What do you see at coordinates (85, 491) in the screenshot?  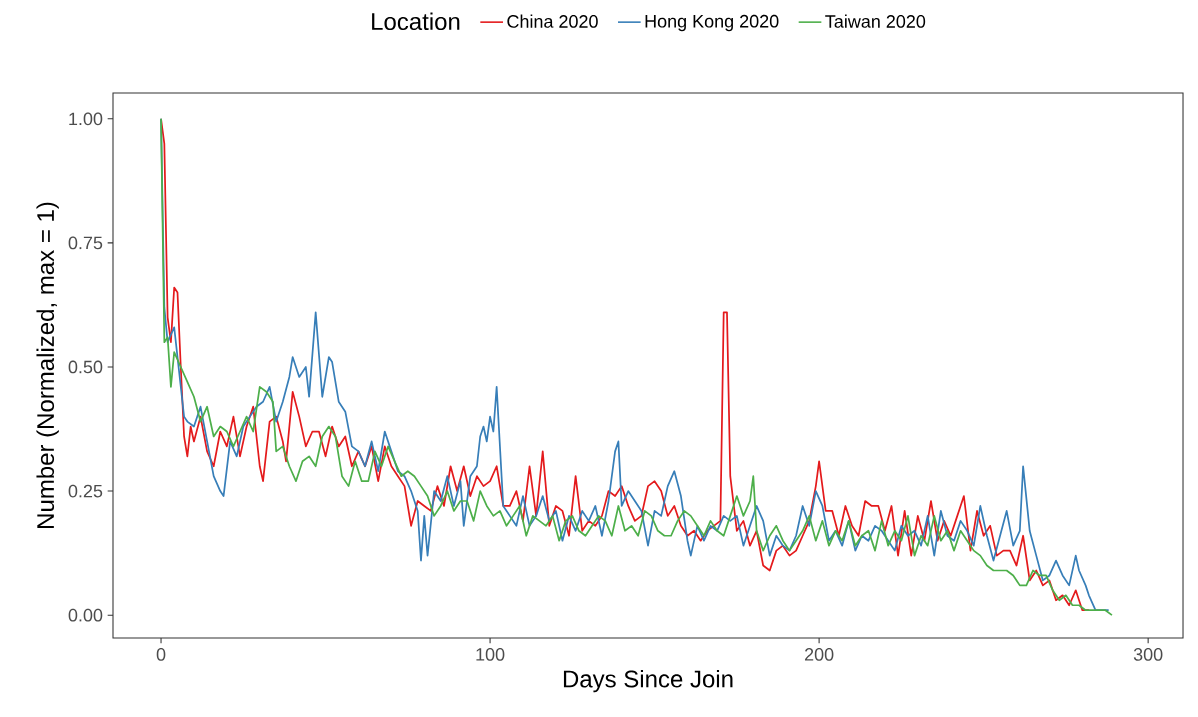 I see `y-tick-label: 0.25` at bounding box center [85, 491].